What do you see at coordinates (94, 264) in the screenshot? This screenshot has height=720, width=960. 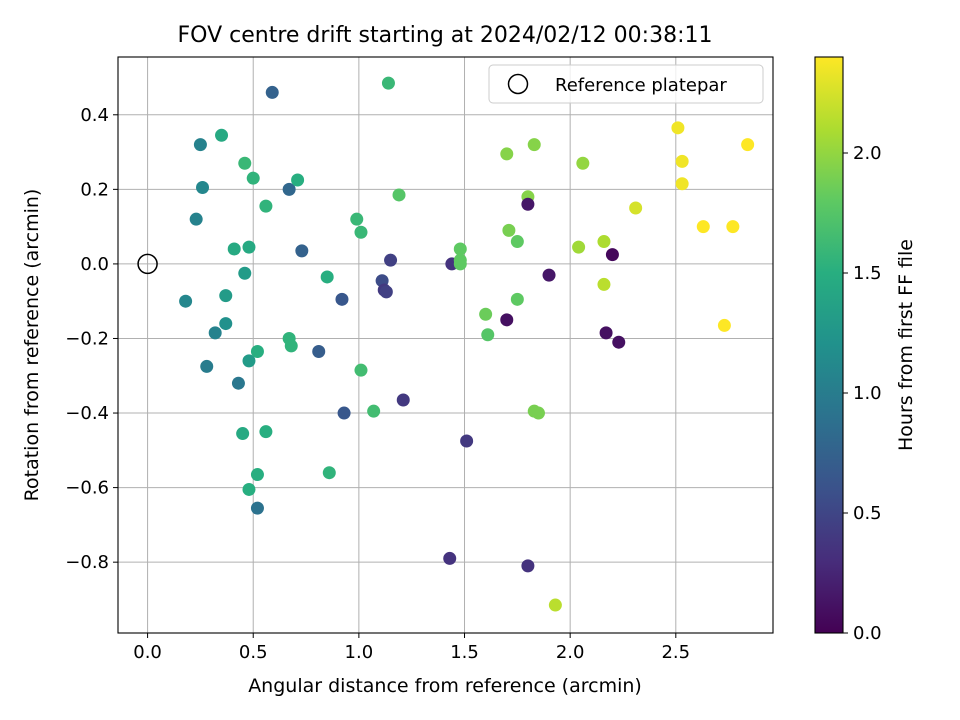 I see `y-tick-label: 0.0` at bounding box center [94, 264].